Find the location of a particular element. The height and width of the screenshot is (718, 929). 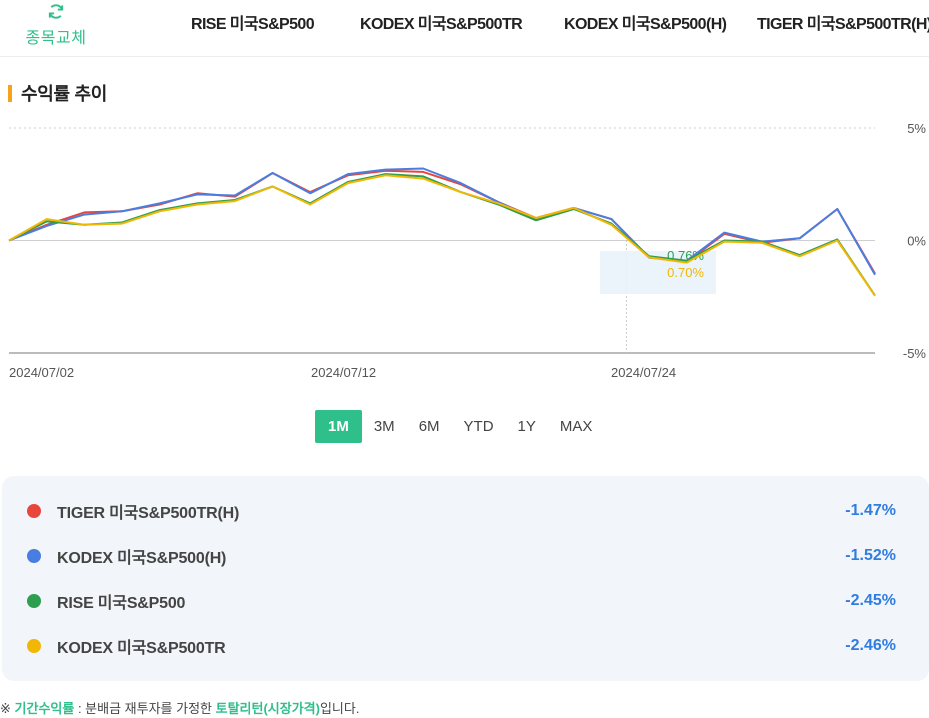

y-tick-label: 0% is located at coordinates (916, 241).